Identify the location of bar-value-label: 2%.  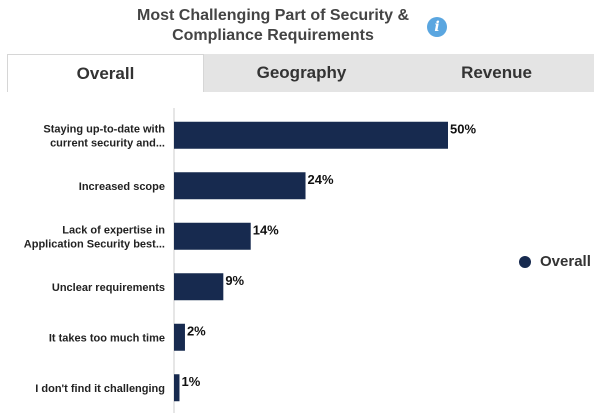
(196, 330).